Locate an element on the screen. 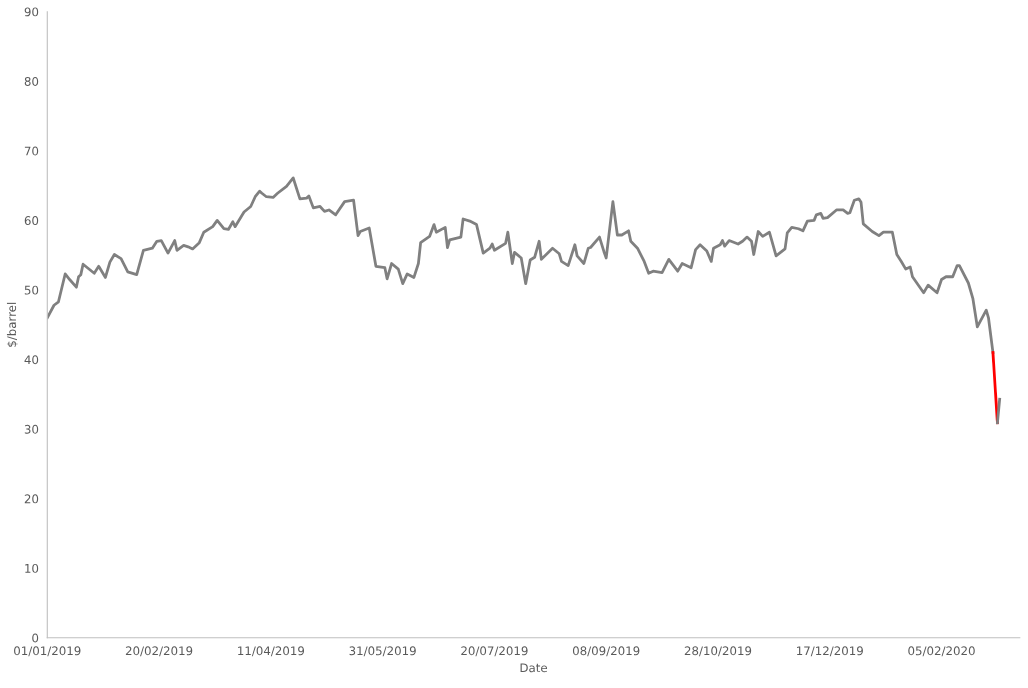  y-tick-label: 80 is located at coordinates (31, 81).